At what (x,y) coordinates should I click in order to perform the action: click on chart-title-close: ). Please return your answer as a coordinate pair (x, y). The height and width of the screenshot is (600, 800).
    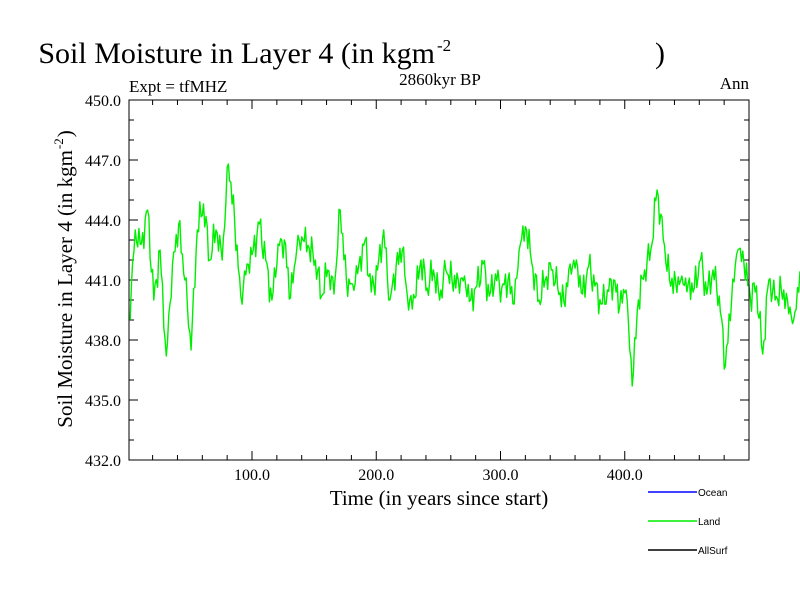
    Looking at the image, I should click on (660, 53).